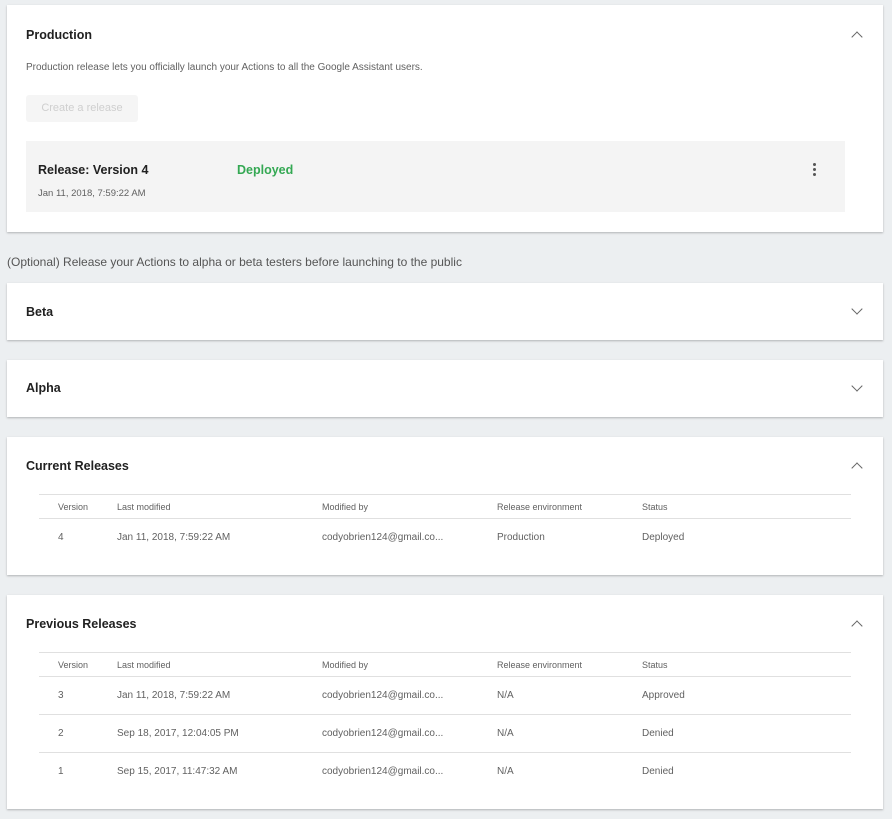  What do you see at coordinates (445, 388) in the screenshot?
I see `alpha-card: Alpha` at bounding box center [445, 388].